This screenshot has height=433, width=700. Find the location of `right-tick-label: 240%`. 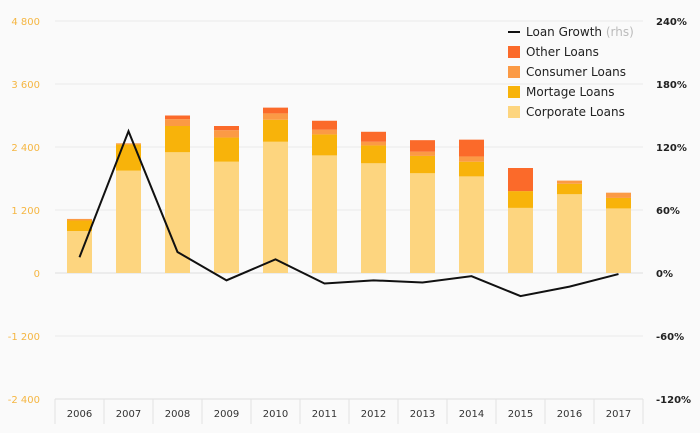

right-tick-label: 240% is located at coordinates (671, 22).